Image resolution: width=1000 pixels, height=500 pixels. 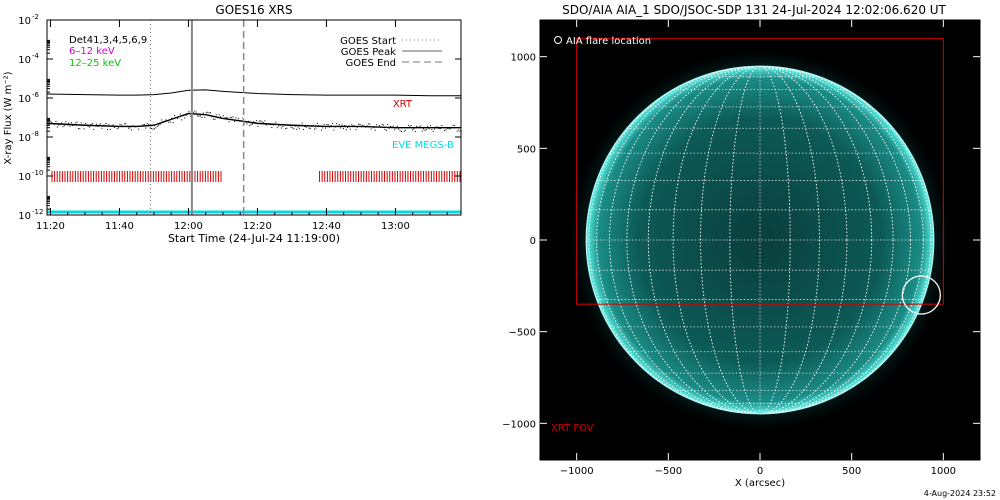 I want to click on eve-megs-b-annotation: EVE MEGS-B, so click(x=423, y=145).